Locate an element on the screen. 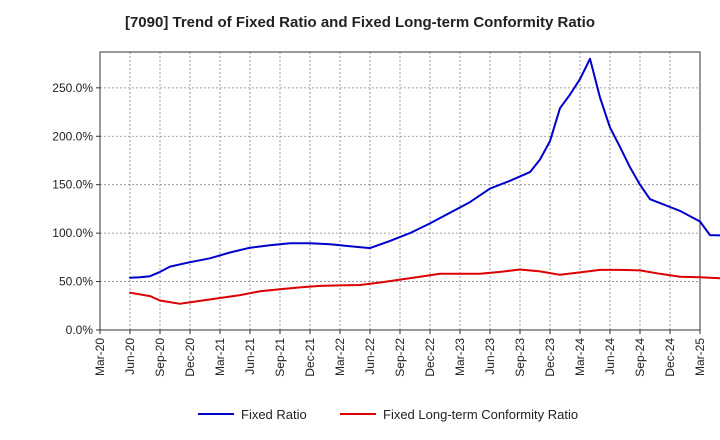  x-tick-label: Mar-24 is located at coordinates (580, 357).